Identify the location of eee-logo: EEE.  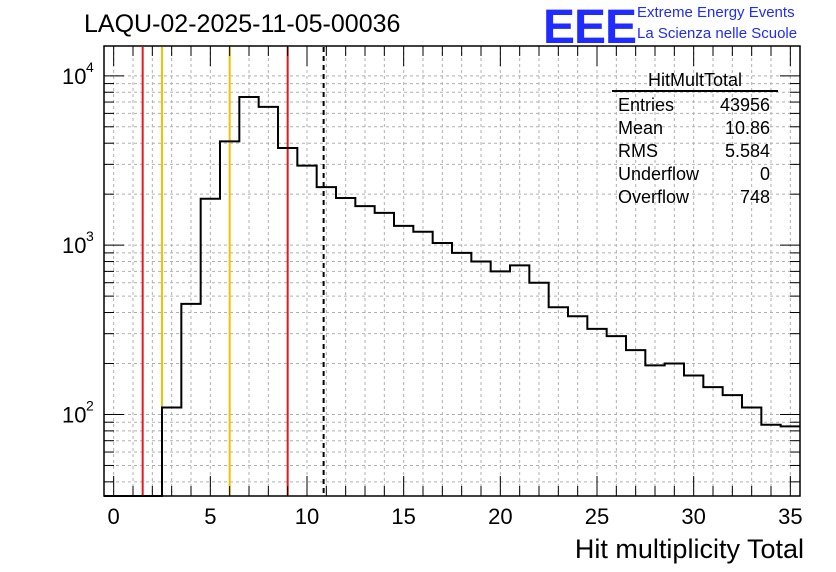
(590, 27).